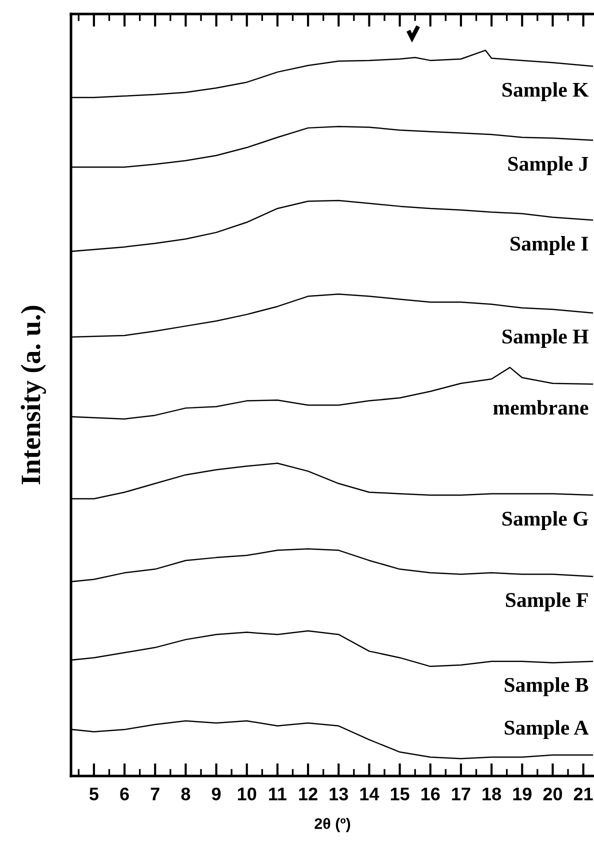 The width and height of the screenshot is (594, 841). What do you see at coordinates (546, 729) in the screenshot?
I see `series-label: Sample A` at bounding box center [546, 729].